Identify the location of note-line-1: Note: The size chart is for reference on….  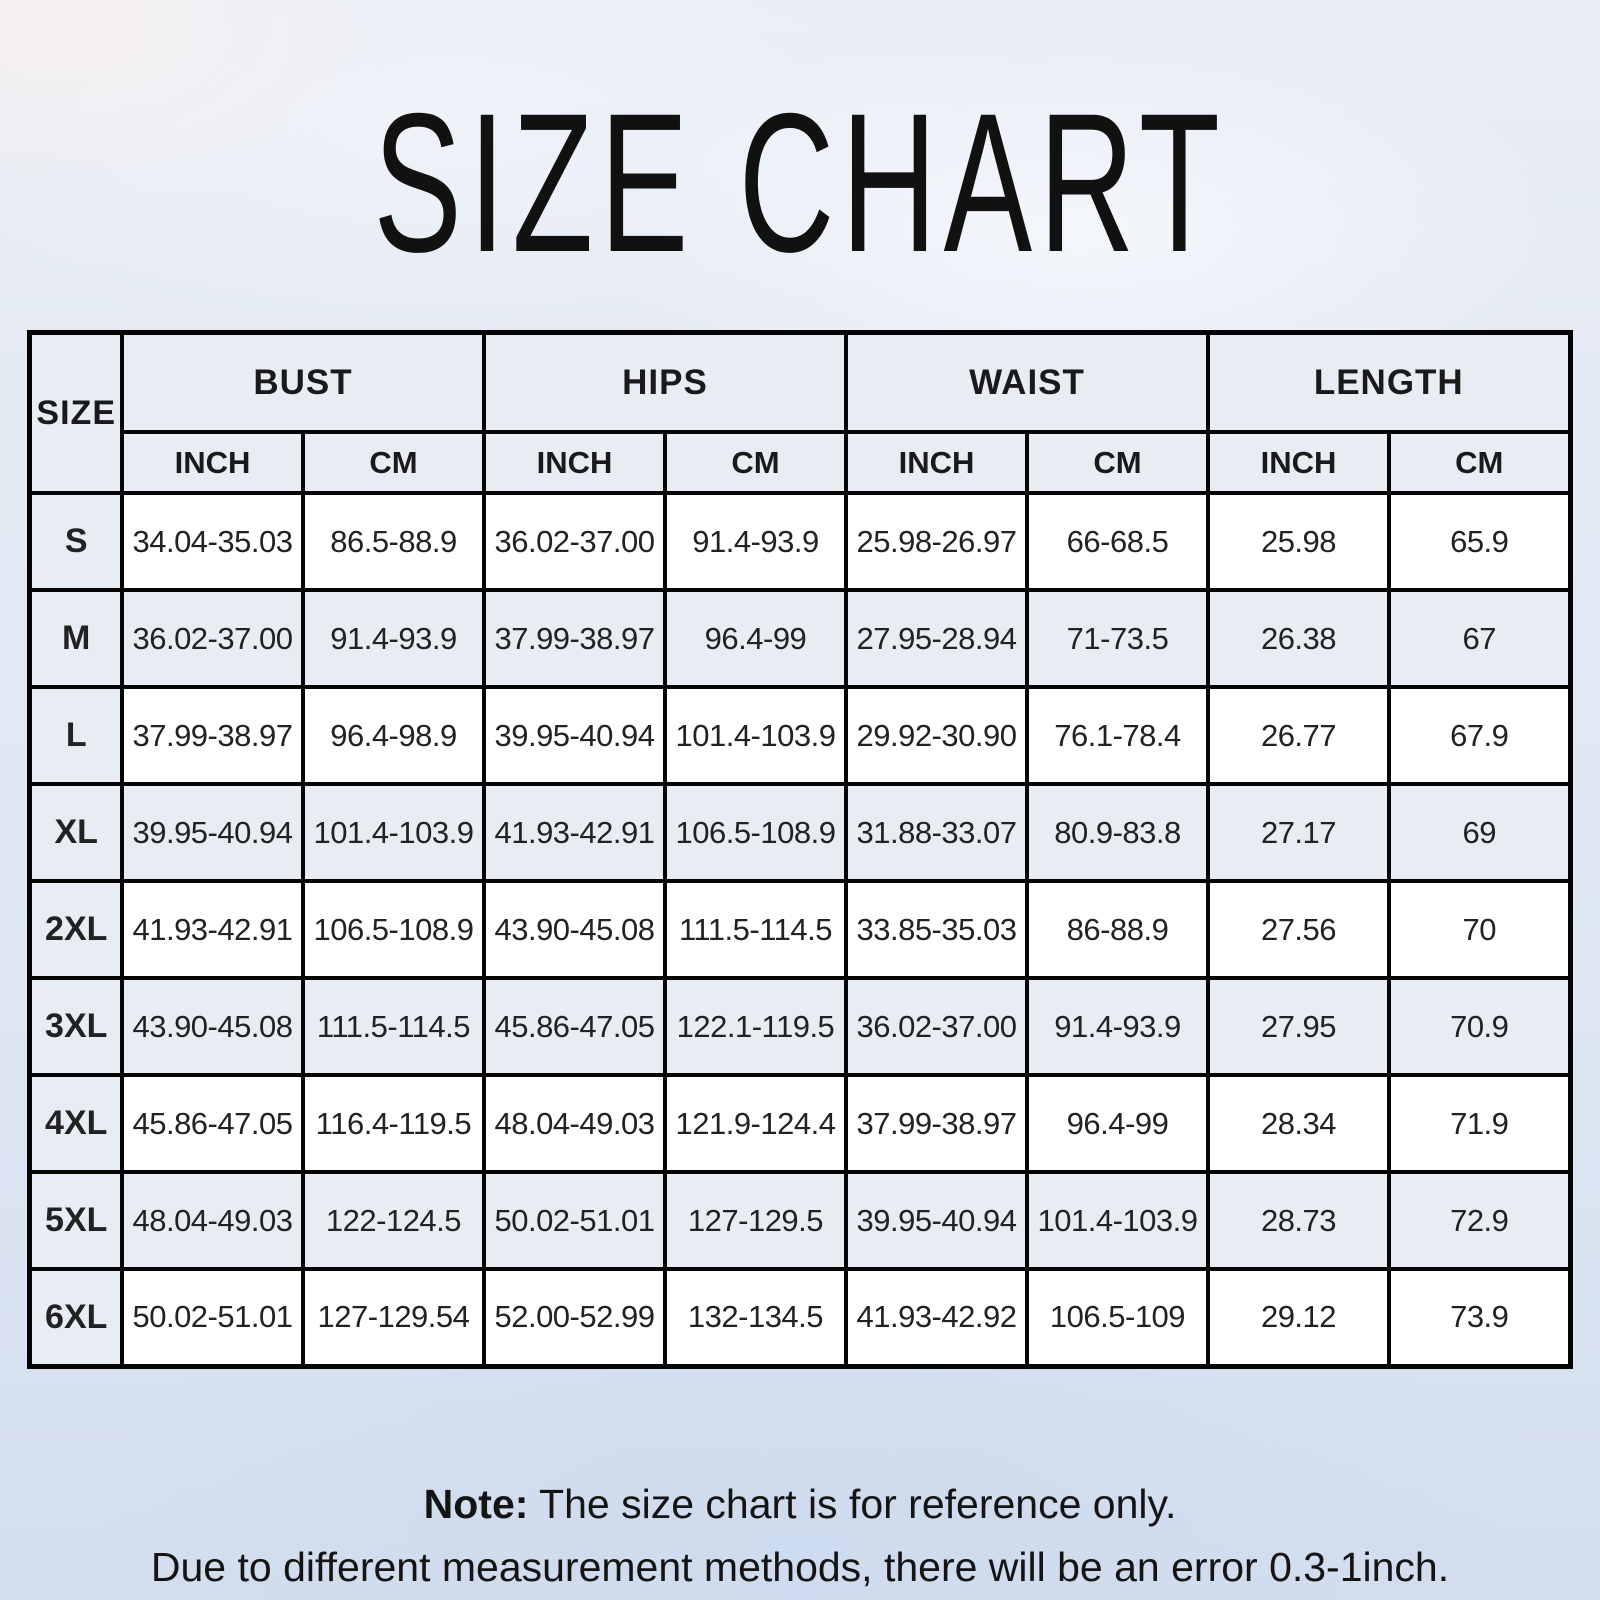
(800, 1505).